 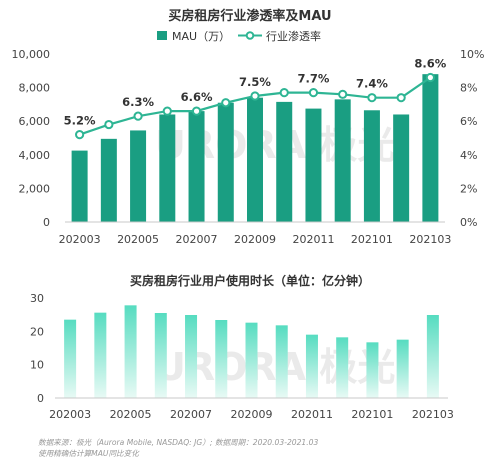 I want to click on right-y-tick-label: 4%, so click(x=468, y=155).